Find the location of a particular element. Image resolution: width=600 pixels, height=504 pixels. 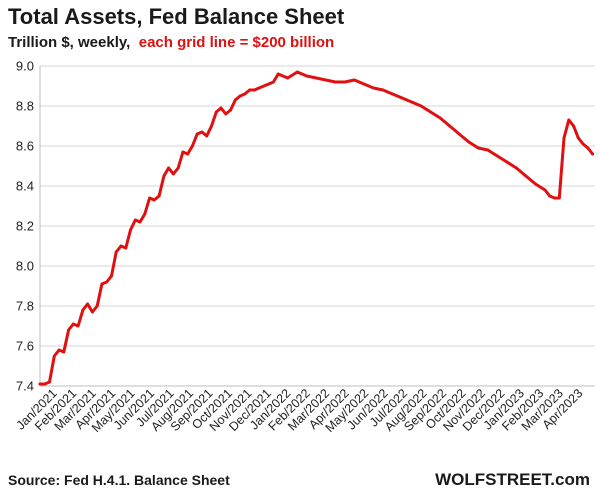

chart-subtitle-plain: Trillion $, weekly, is located at coordinates (69, 42).